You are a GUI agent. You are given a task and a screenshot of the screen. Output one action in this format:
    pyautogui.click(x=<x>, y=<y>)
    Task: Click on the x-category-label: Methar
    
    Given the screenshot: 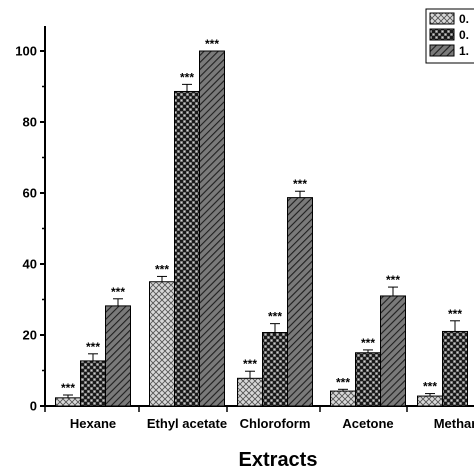 What is the action you would take?
    pyautogui.click(x=454, y=423)
    